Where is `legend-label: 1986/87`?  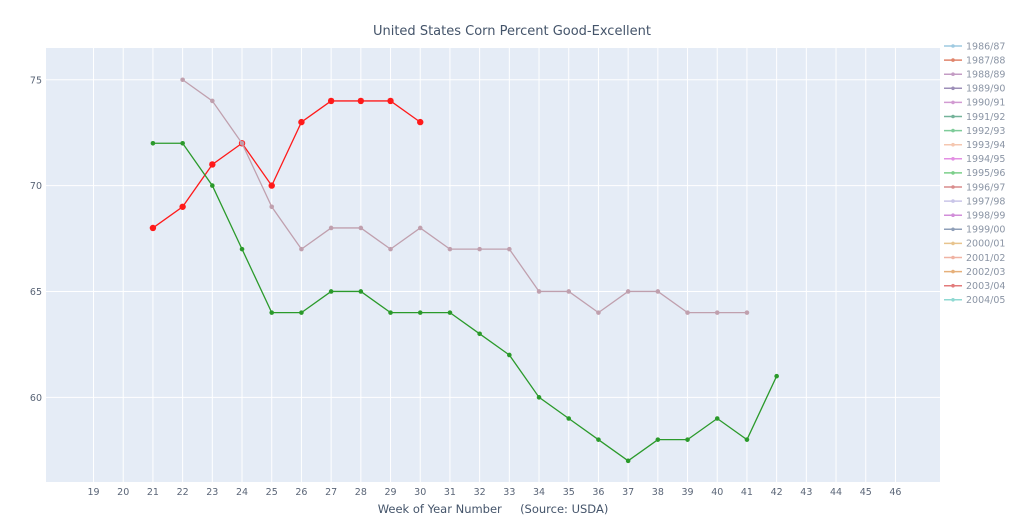 legend-label: 1986/87 is located at coordinates (985, 46).